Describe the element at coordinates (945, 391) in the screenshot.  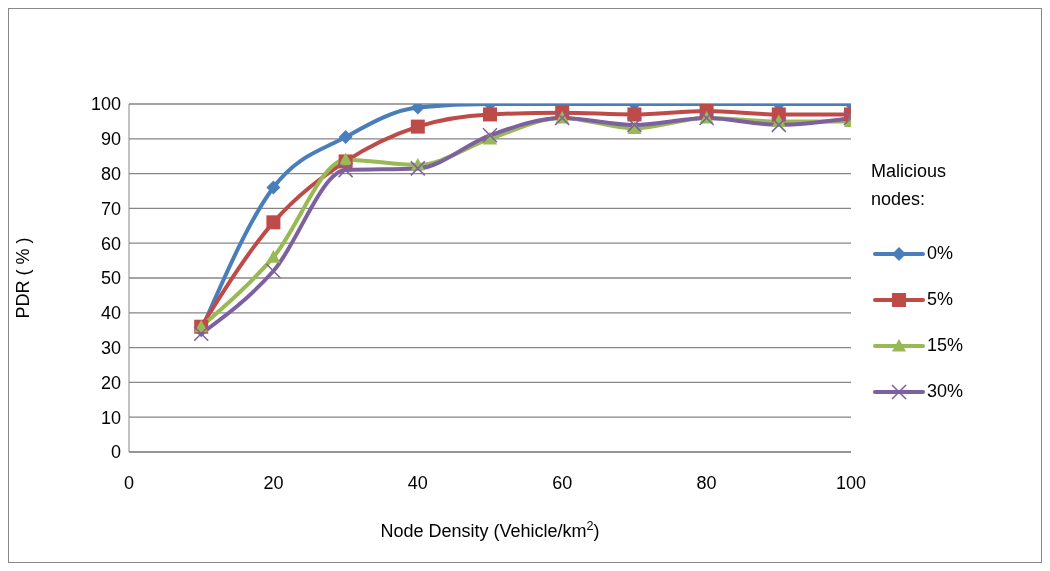
I see `legend-label: 30%` at that location.